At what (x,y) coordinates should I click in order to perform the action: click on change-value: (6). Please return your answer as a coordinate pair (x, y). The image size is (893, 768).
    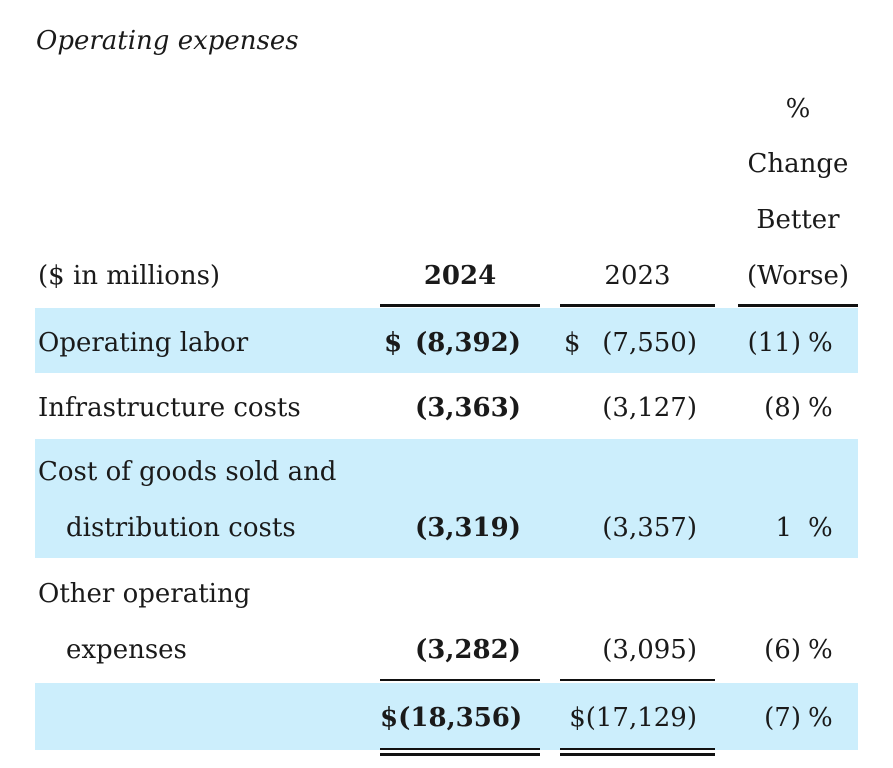
    Looking at the image, I should click on (782, 650).